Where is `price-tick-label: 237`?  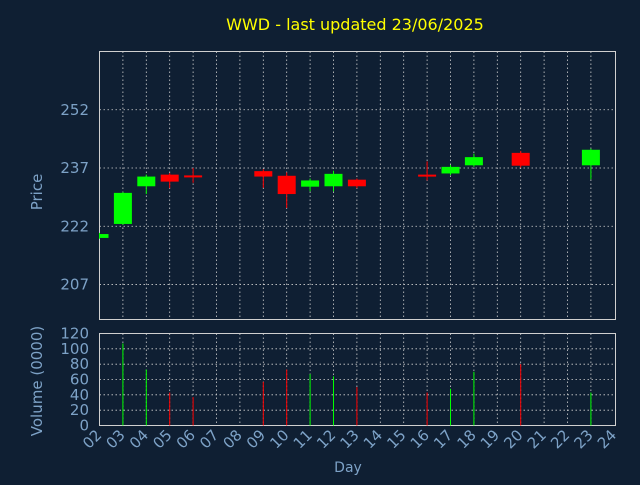 price-tick-label: 237 is located at coordinates (74, 168).